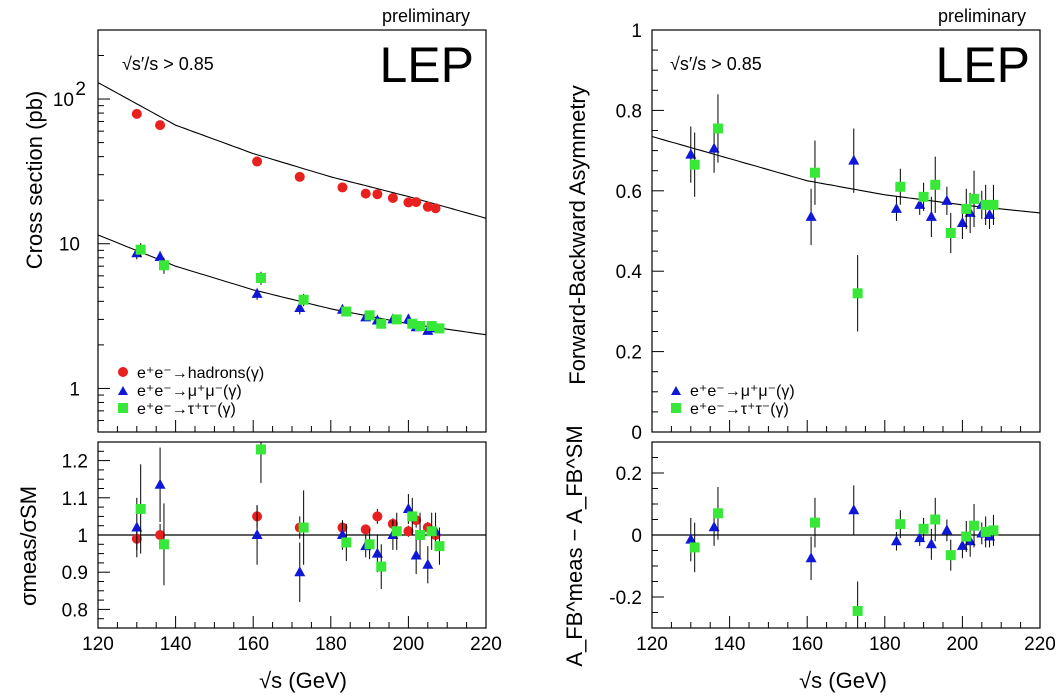  What do you see at coordinates (739, 409) in the screenshot?
I see `legend-label-tautau-right: e⁺e⁻→τ⁺τ⁻(γ)` at bounding box center [739, 409].